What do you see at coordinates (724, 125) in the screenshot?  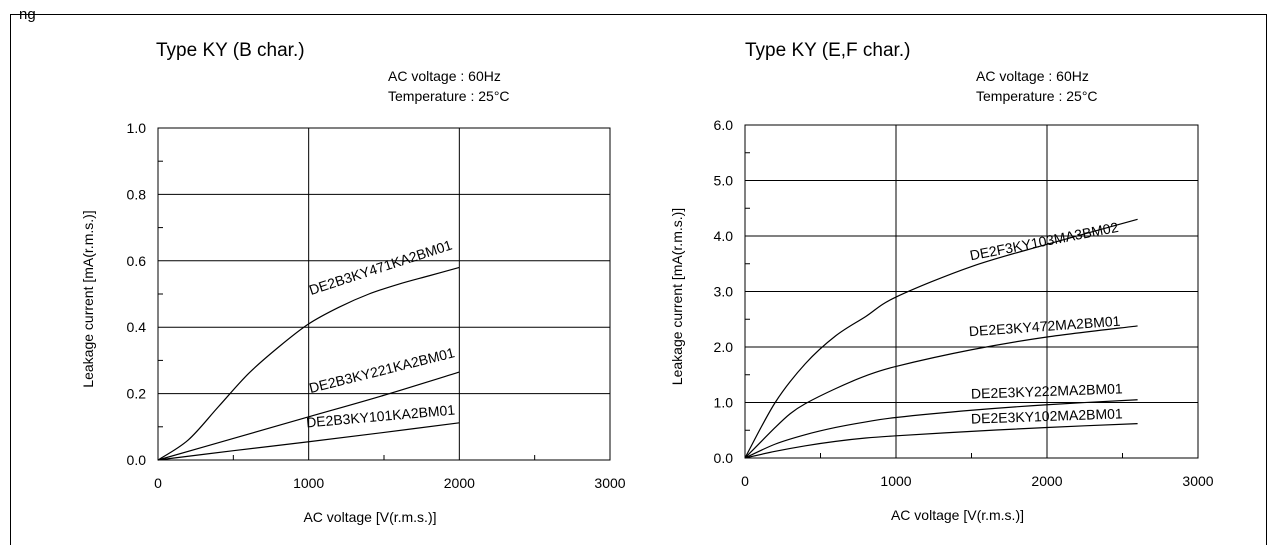 I see `y-tick-label: 6.0` at bounding box center [724, 125].